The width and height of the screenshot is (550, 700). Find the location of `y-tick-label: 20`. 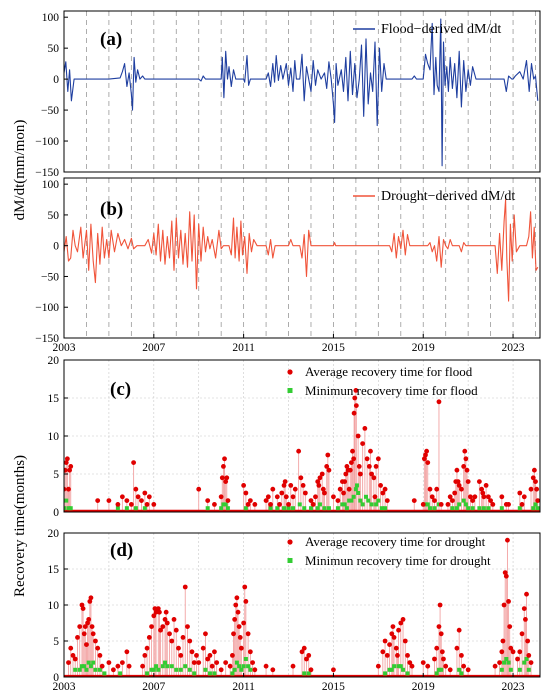

y-tick-label: 20 is located at coordinates (54, 534).